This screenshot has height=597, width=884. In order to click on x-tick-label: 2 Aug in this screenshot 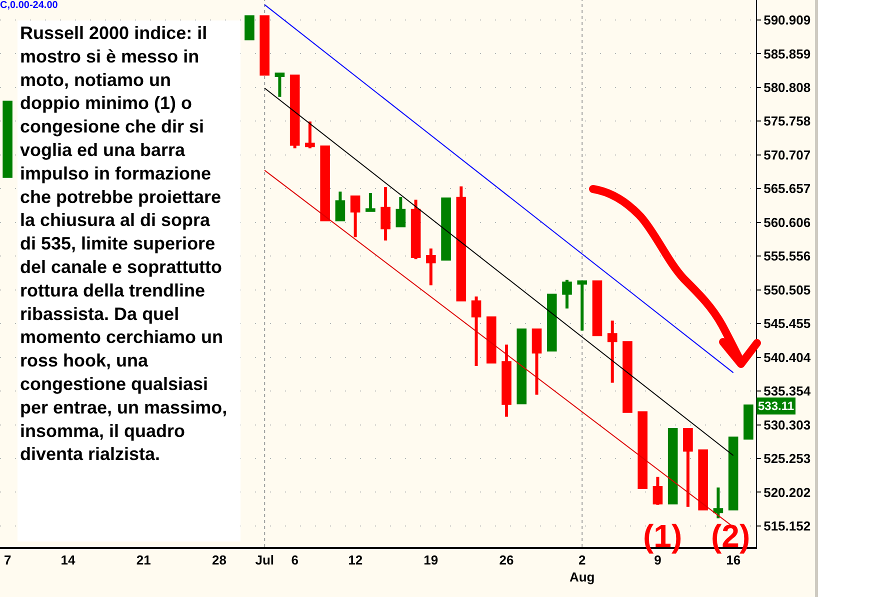, I will do `click(582, 568)`.